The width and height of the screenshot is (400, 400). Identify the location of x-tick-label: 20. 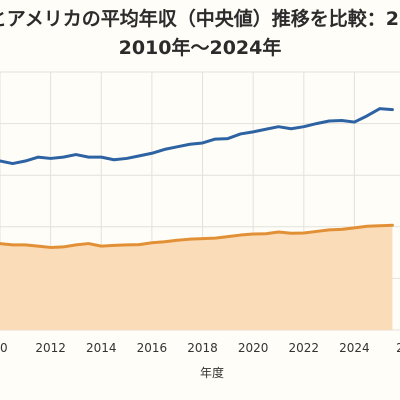
(398, 348).